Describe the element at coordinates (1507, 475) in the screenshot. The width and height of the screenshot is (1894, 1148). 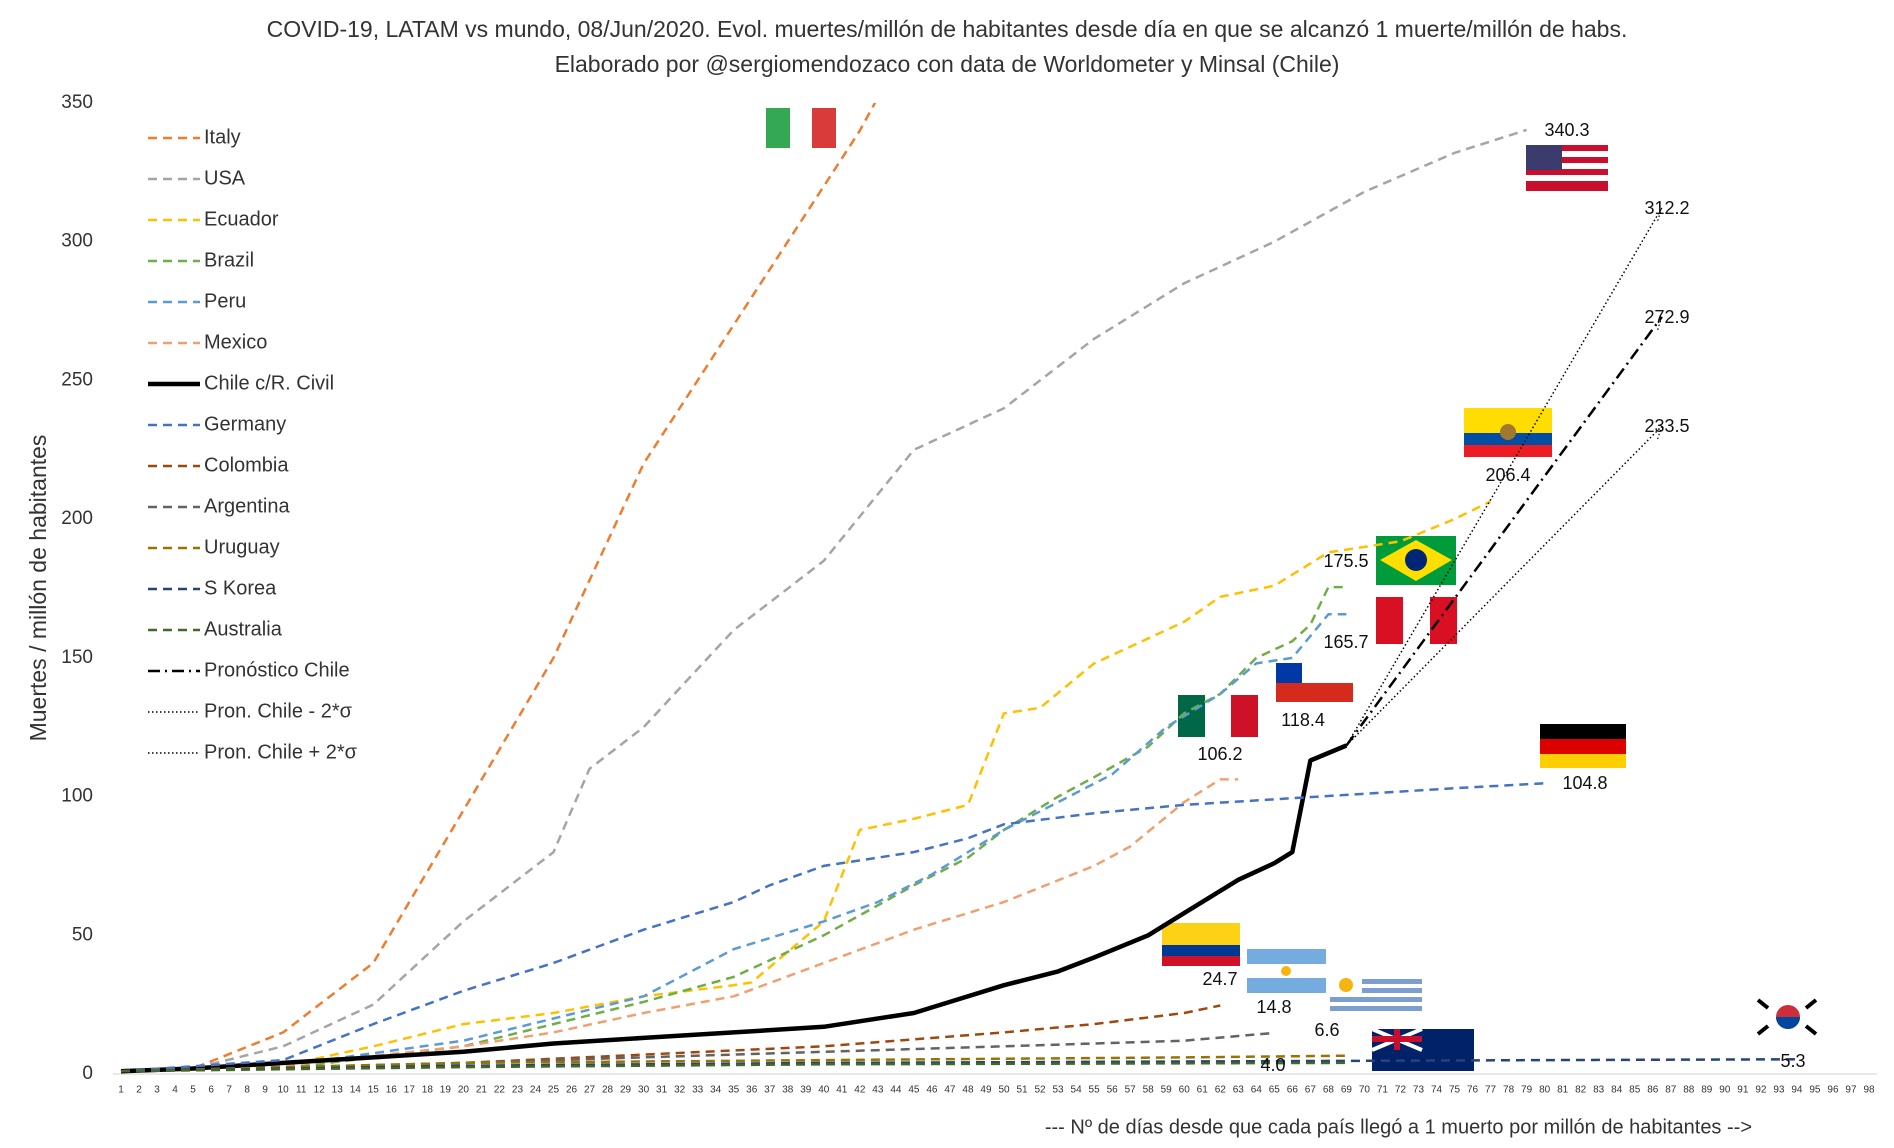
I see `data-label: 206.4` at that location.